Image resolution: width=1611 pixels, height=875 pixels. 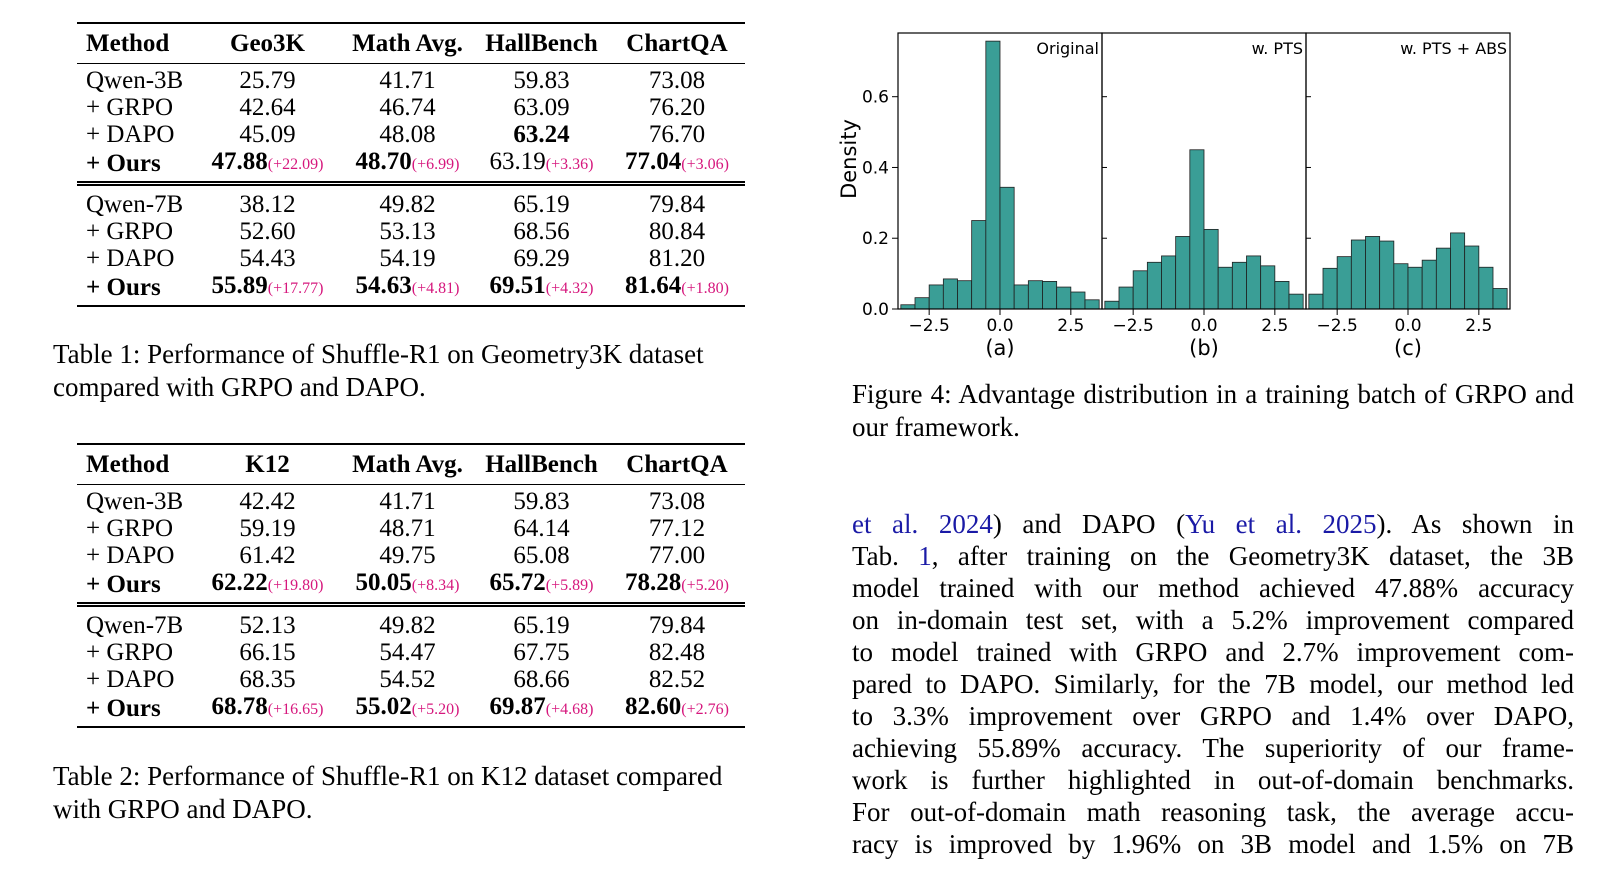 I want to click on value-cell: 68.35, so click(x=267, y=679).